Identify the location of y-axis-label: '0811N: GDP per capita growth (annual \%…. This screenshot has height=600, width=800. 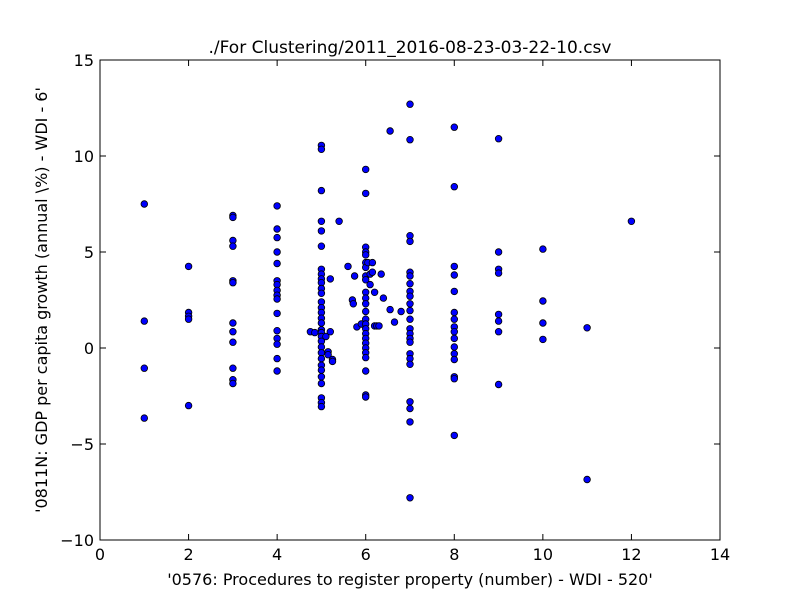
(41, 300).